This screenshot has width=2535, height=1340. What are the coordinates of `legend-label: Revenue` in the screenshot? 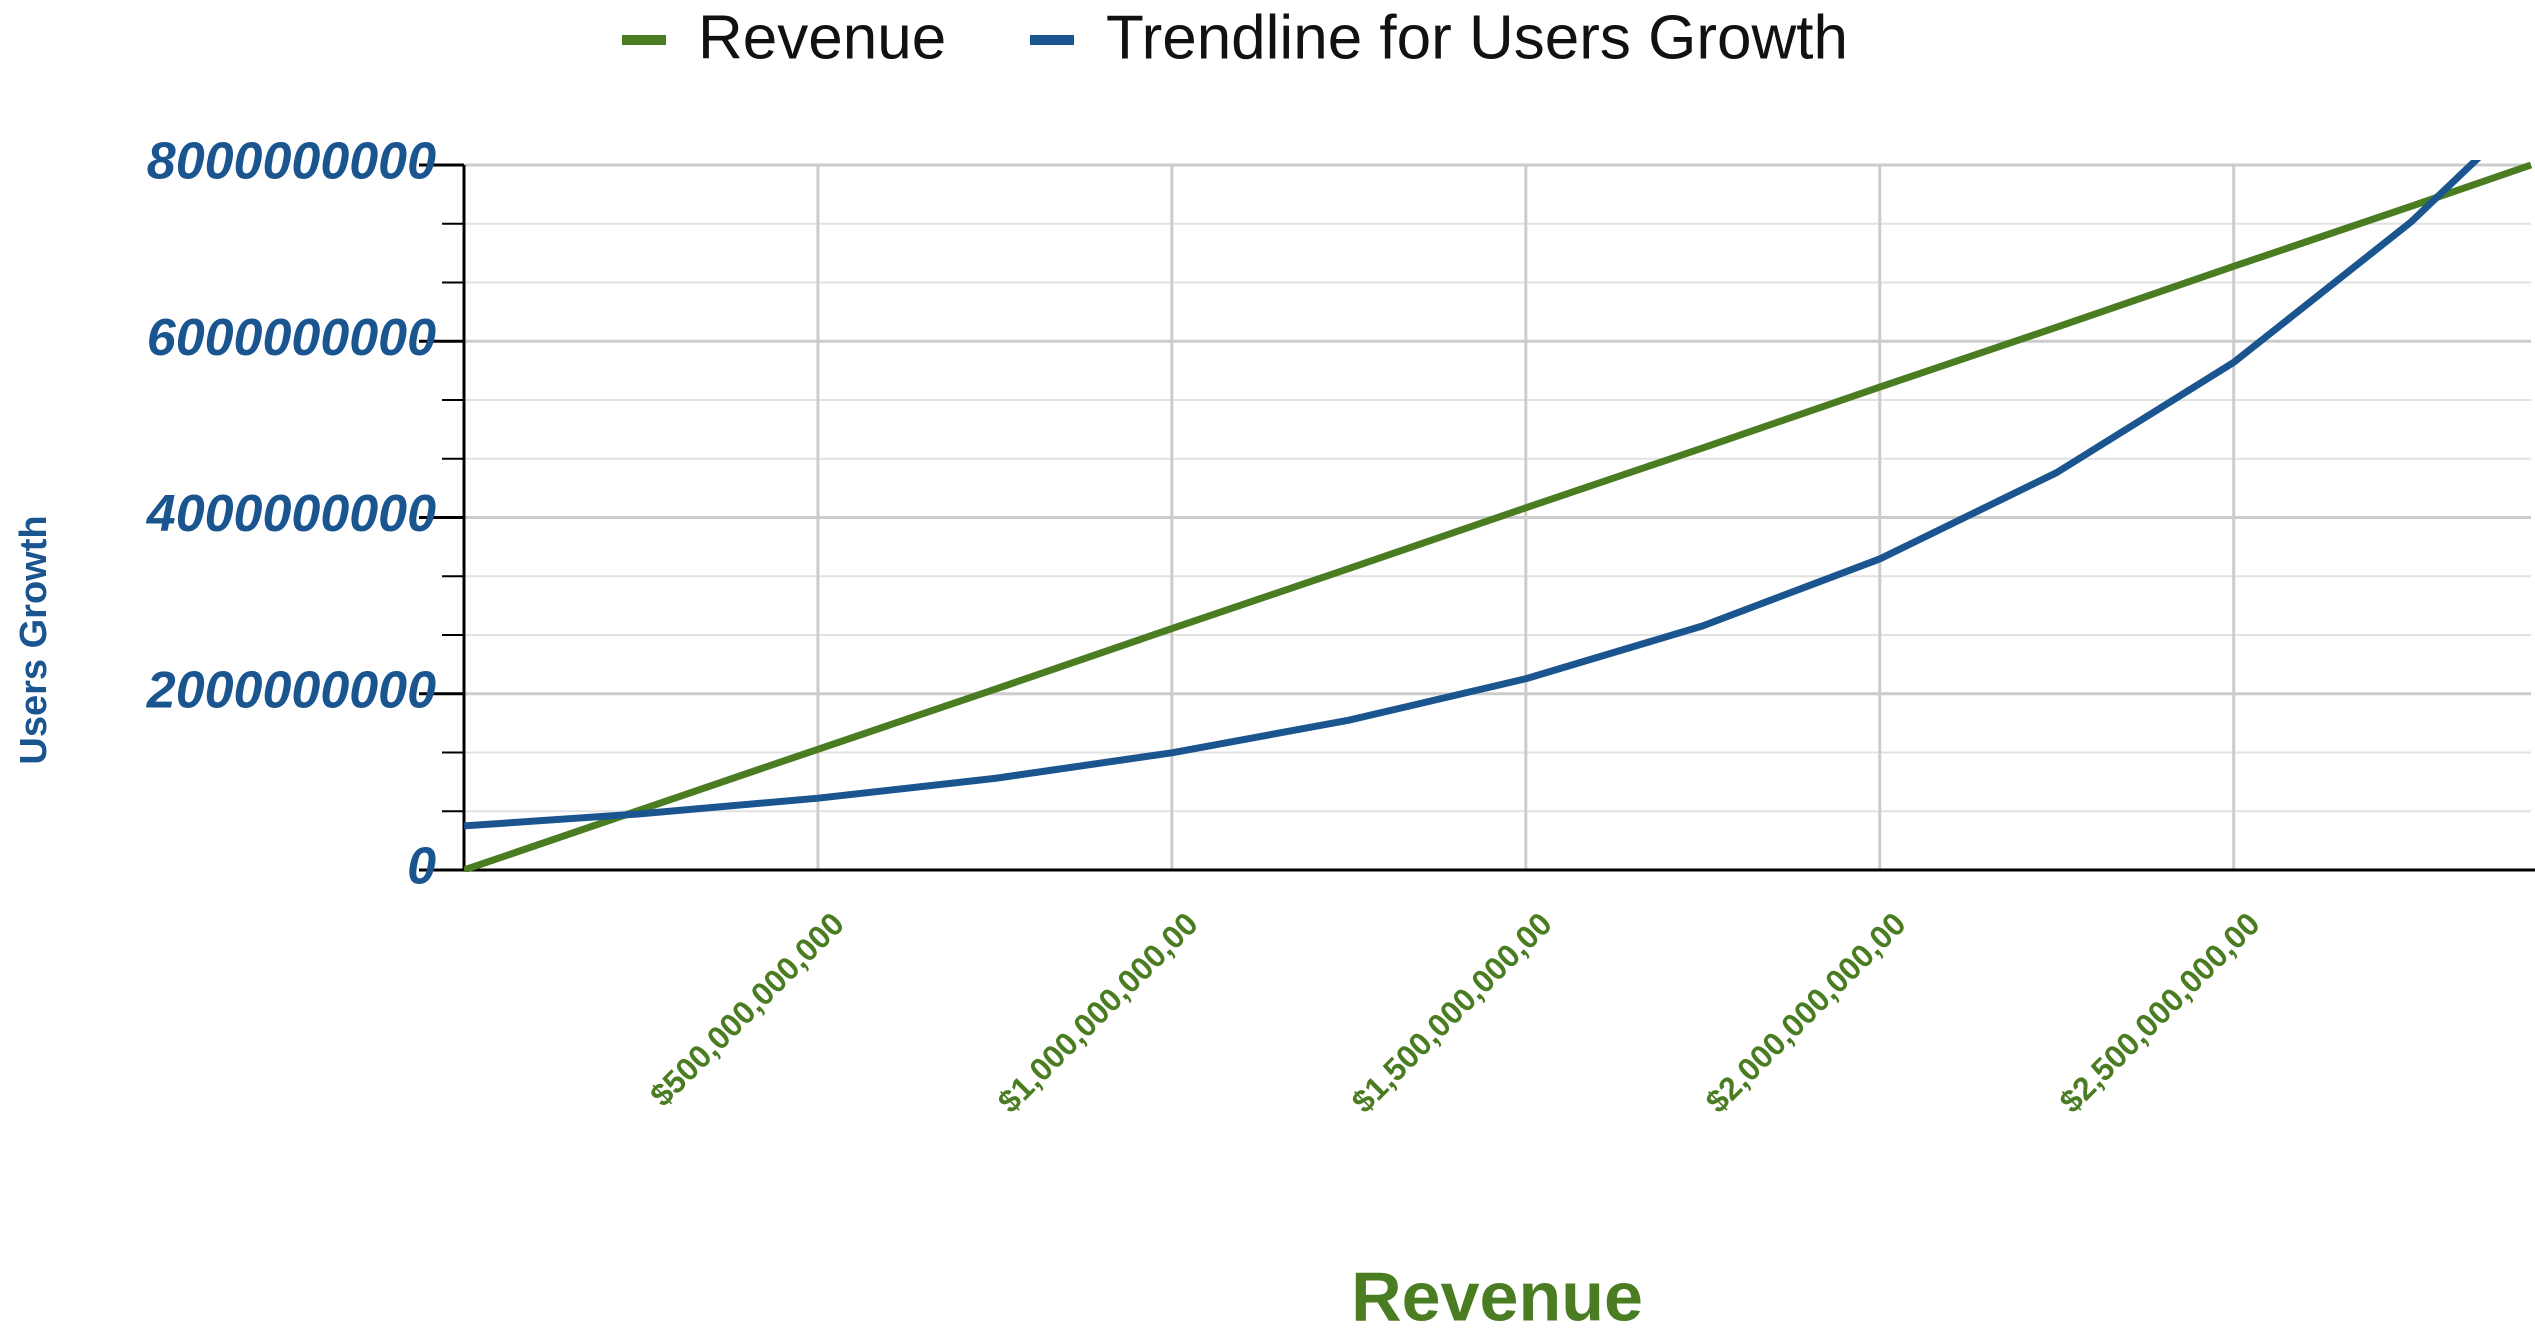 It's located at (822, 37).